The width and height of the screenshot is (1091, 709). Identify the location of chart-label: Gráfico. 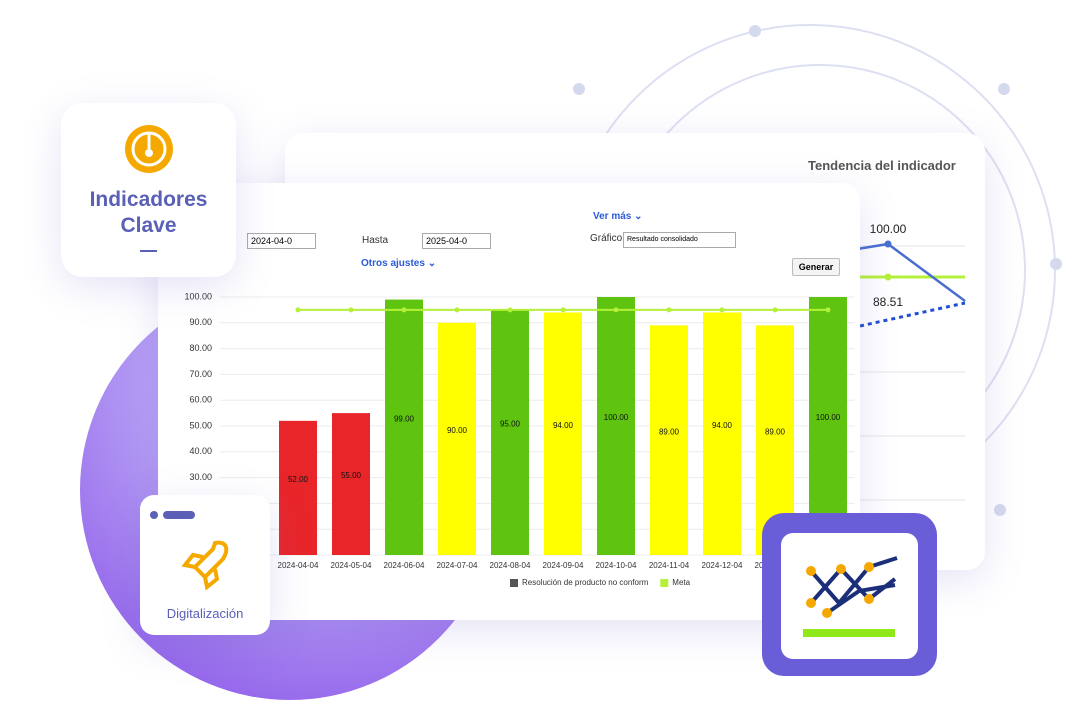
(606, 238).